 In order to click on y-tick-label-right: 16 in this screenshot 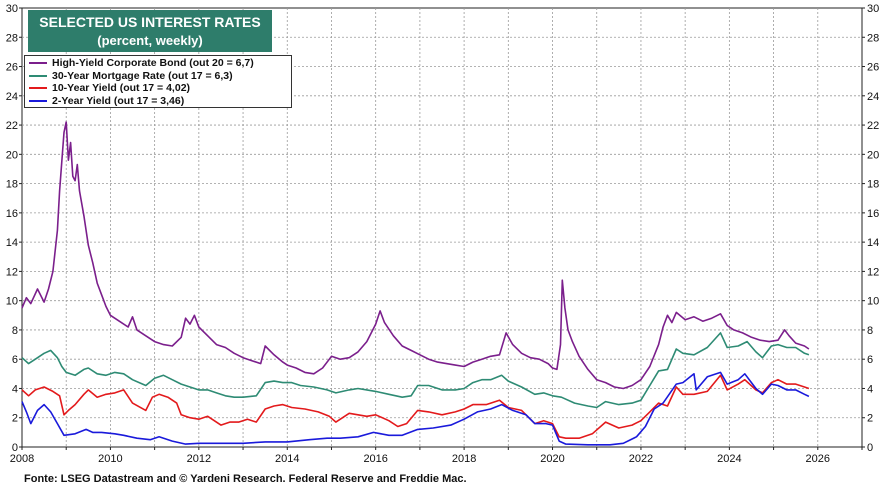, I will do `click(873, 214)`.